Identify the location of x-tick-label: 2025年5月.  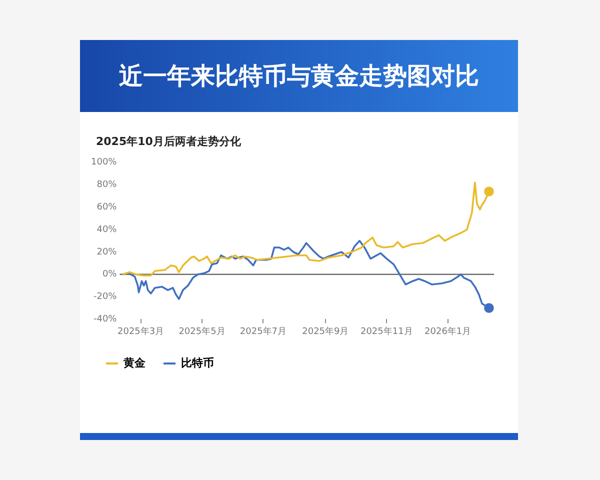
(202, 331).